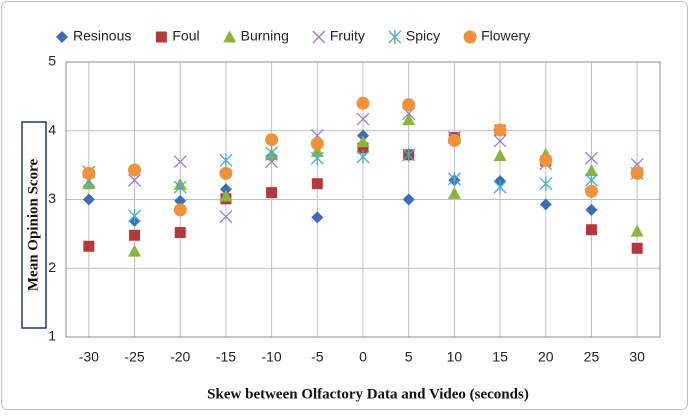 Image resolution: width=689 pixels, height=416 pixels. Describe the element at coordinates (102, 36) in the screenshot. I see `legend-label: Resinous` at that location.